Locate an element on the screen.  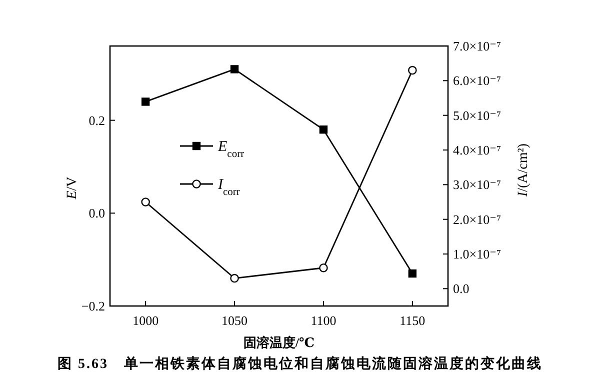
y2-tick-label: 4.0×10⁻⁷ is located at coordinates (477, 150).